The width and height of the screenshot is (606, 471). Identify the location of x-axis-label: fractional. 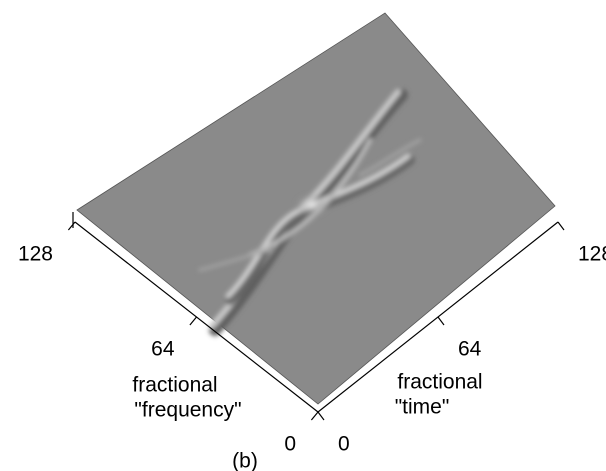
(439, 382).